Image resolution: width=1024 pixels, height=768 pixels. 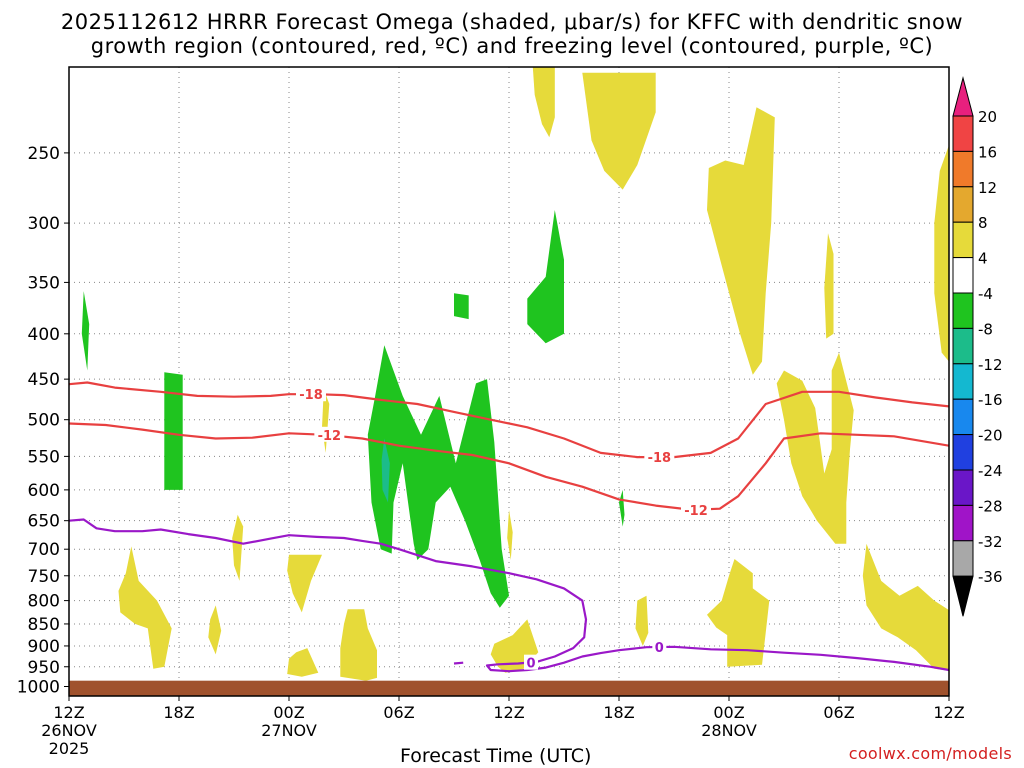 What do you see at coordinates (987, 188) in the screenshot?
I see `colorbar-label: 12` at bounding box center [987, 188].